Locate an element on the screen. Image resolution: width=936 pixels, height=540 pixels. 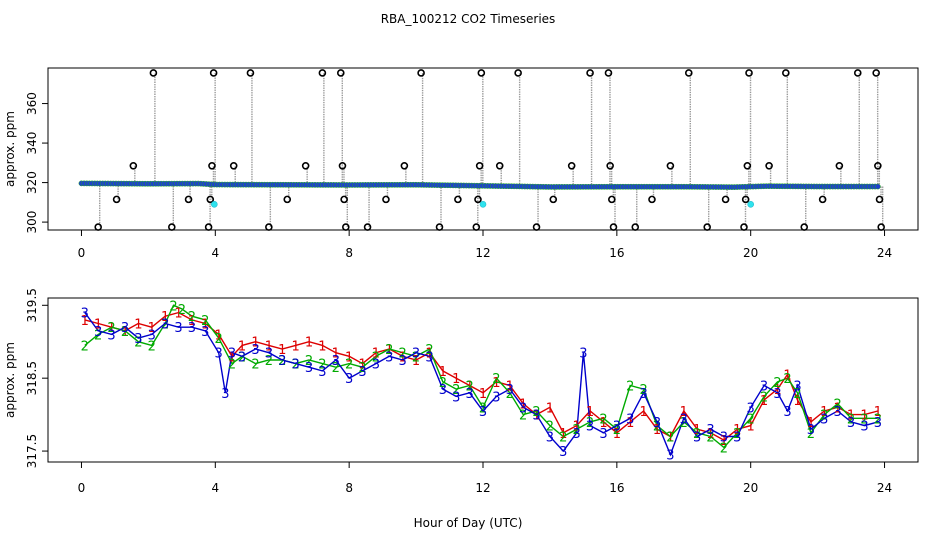
y-tick-label: 340 is located at coordinates (32, 143).